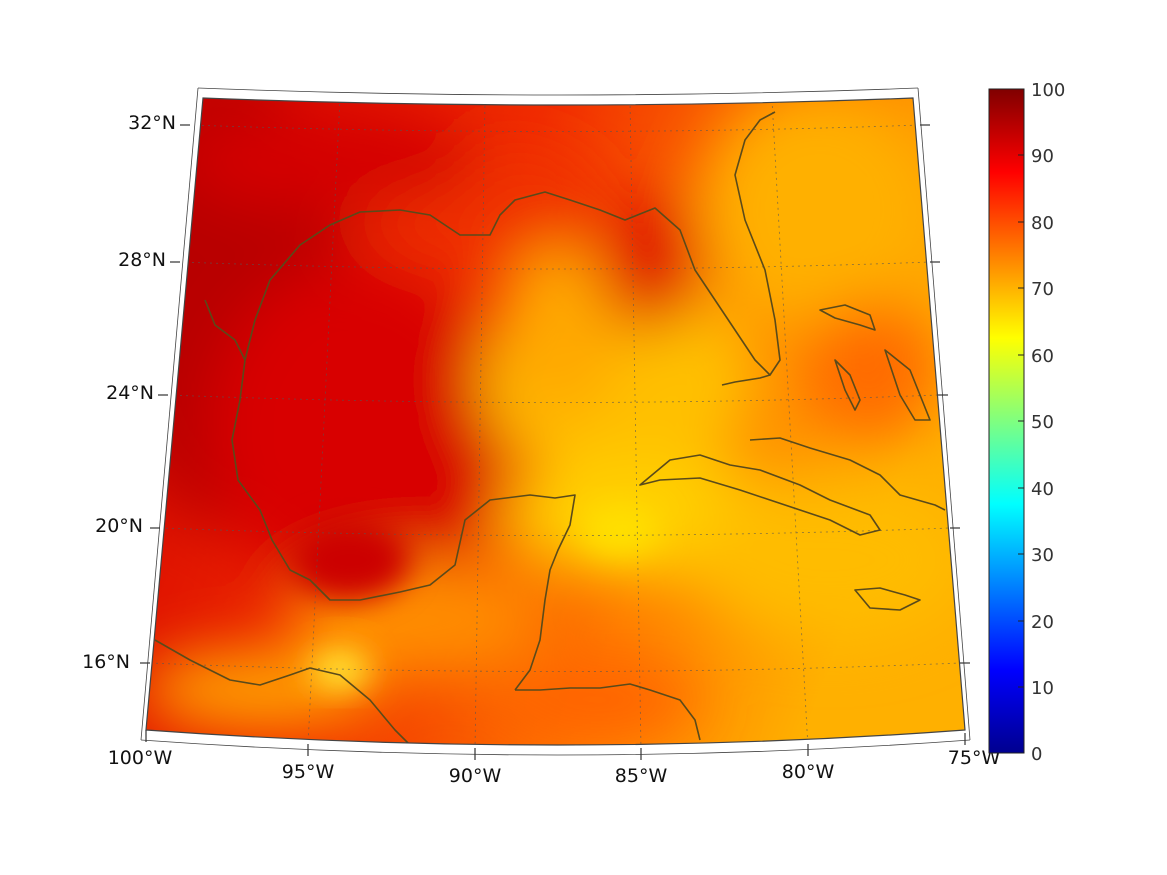  I want to click on colorbar-tick-80: 80, so click(1042, 223).